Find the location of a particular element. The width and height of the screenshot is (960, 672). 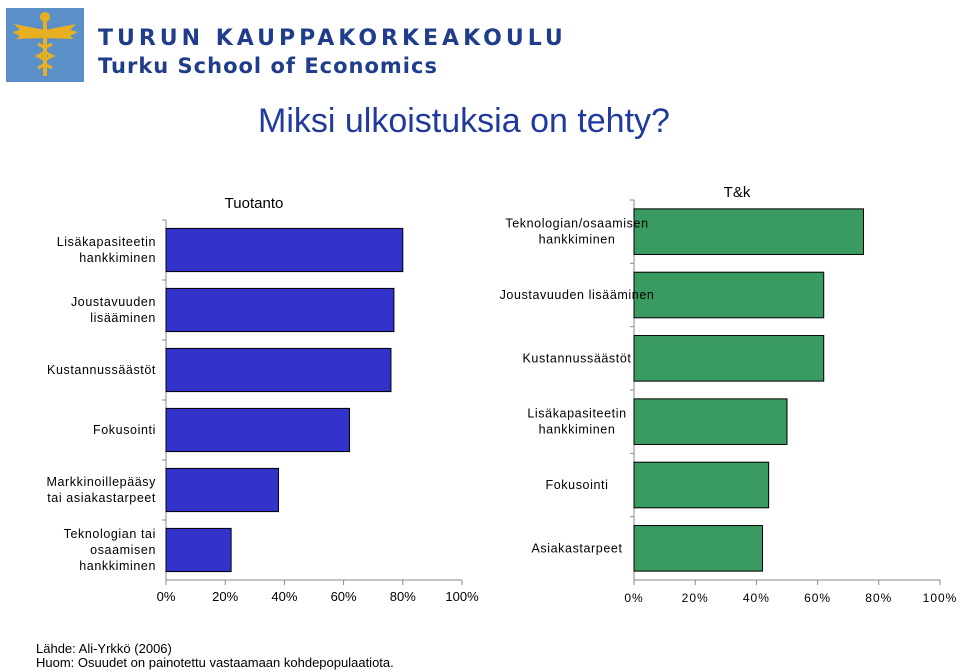

tk-category-label: Lisäkapasiteetin hankkiminen is located at coordinates (576, 422).